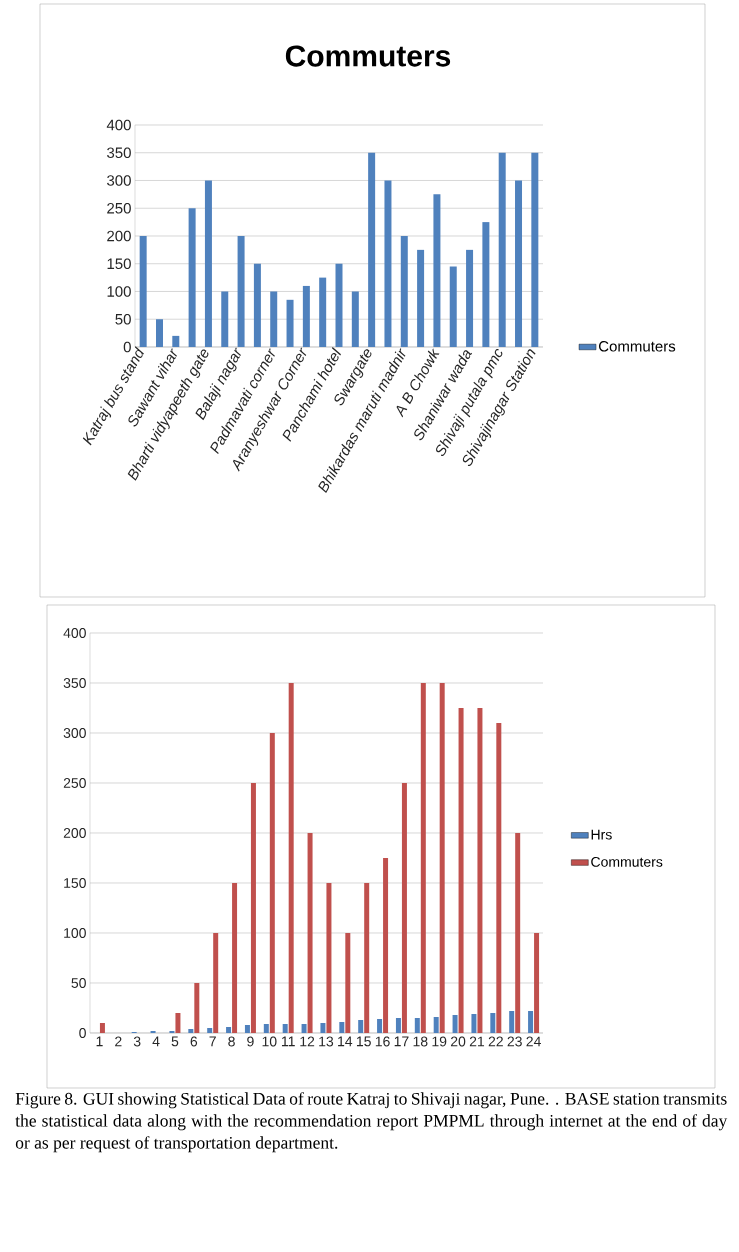 The image size is (739, 1252). Describe the element at coordinates (514, 1041) in the screenshot. I see `x-tick-label: 23` at that location.